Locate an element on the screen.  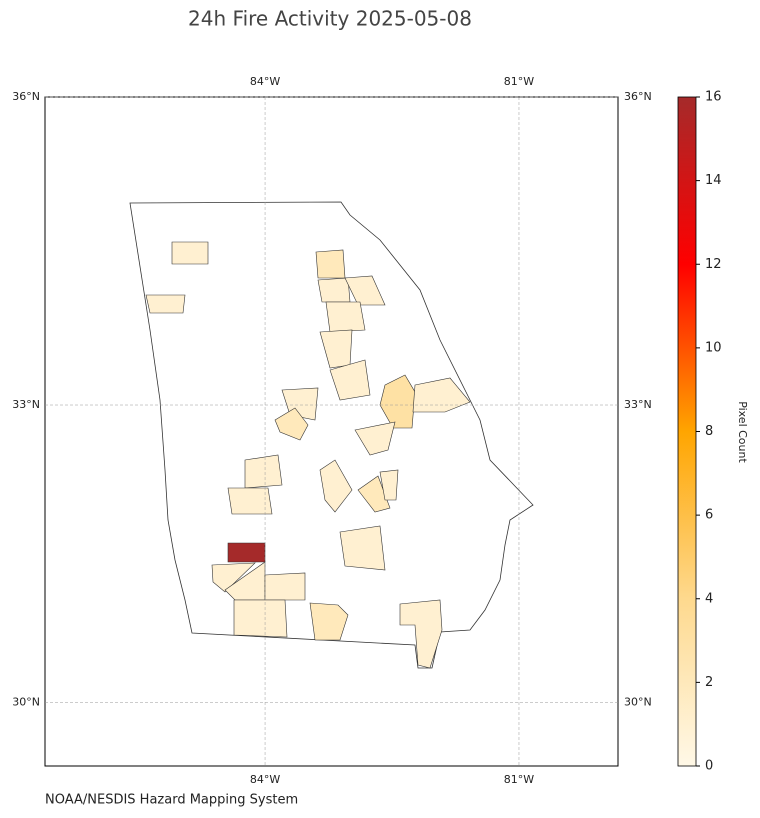
title: 24h Fire Activity 2025-05-08 is located at coordinates (330, 19).